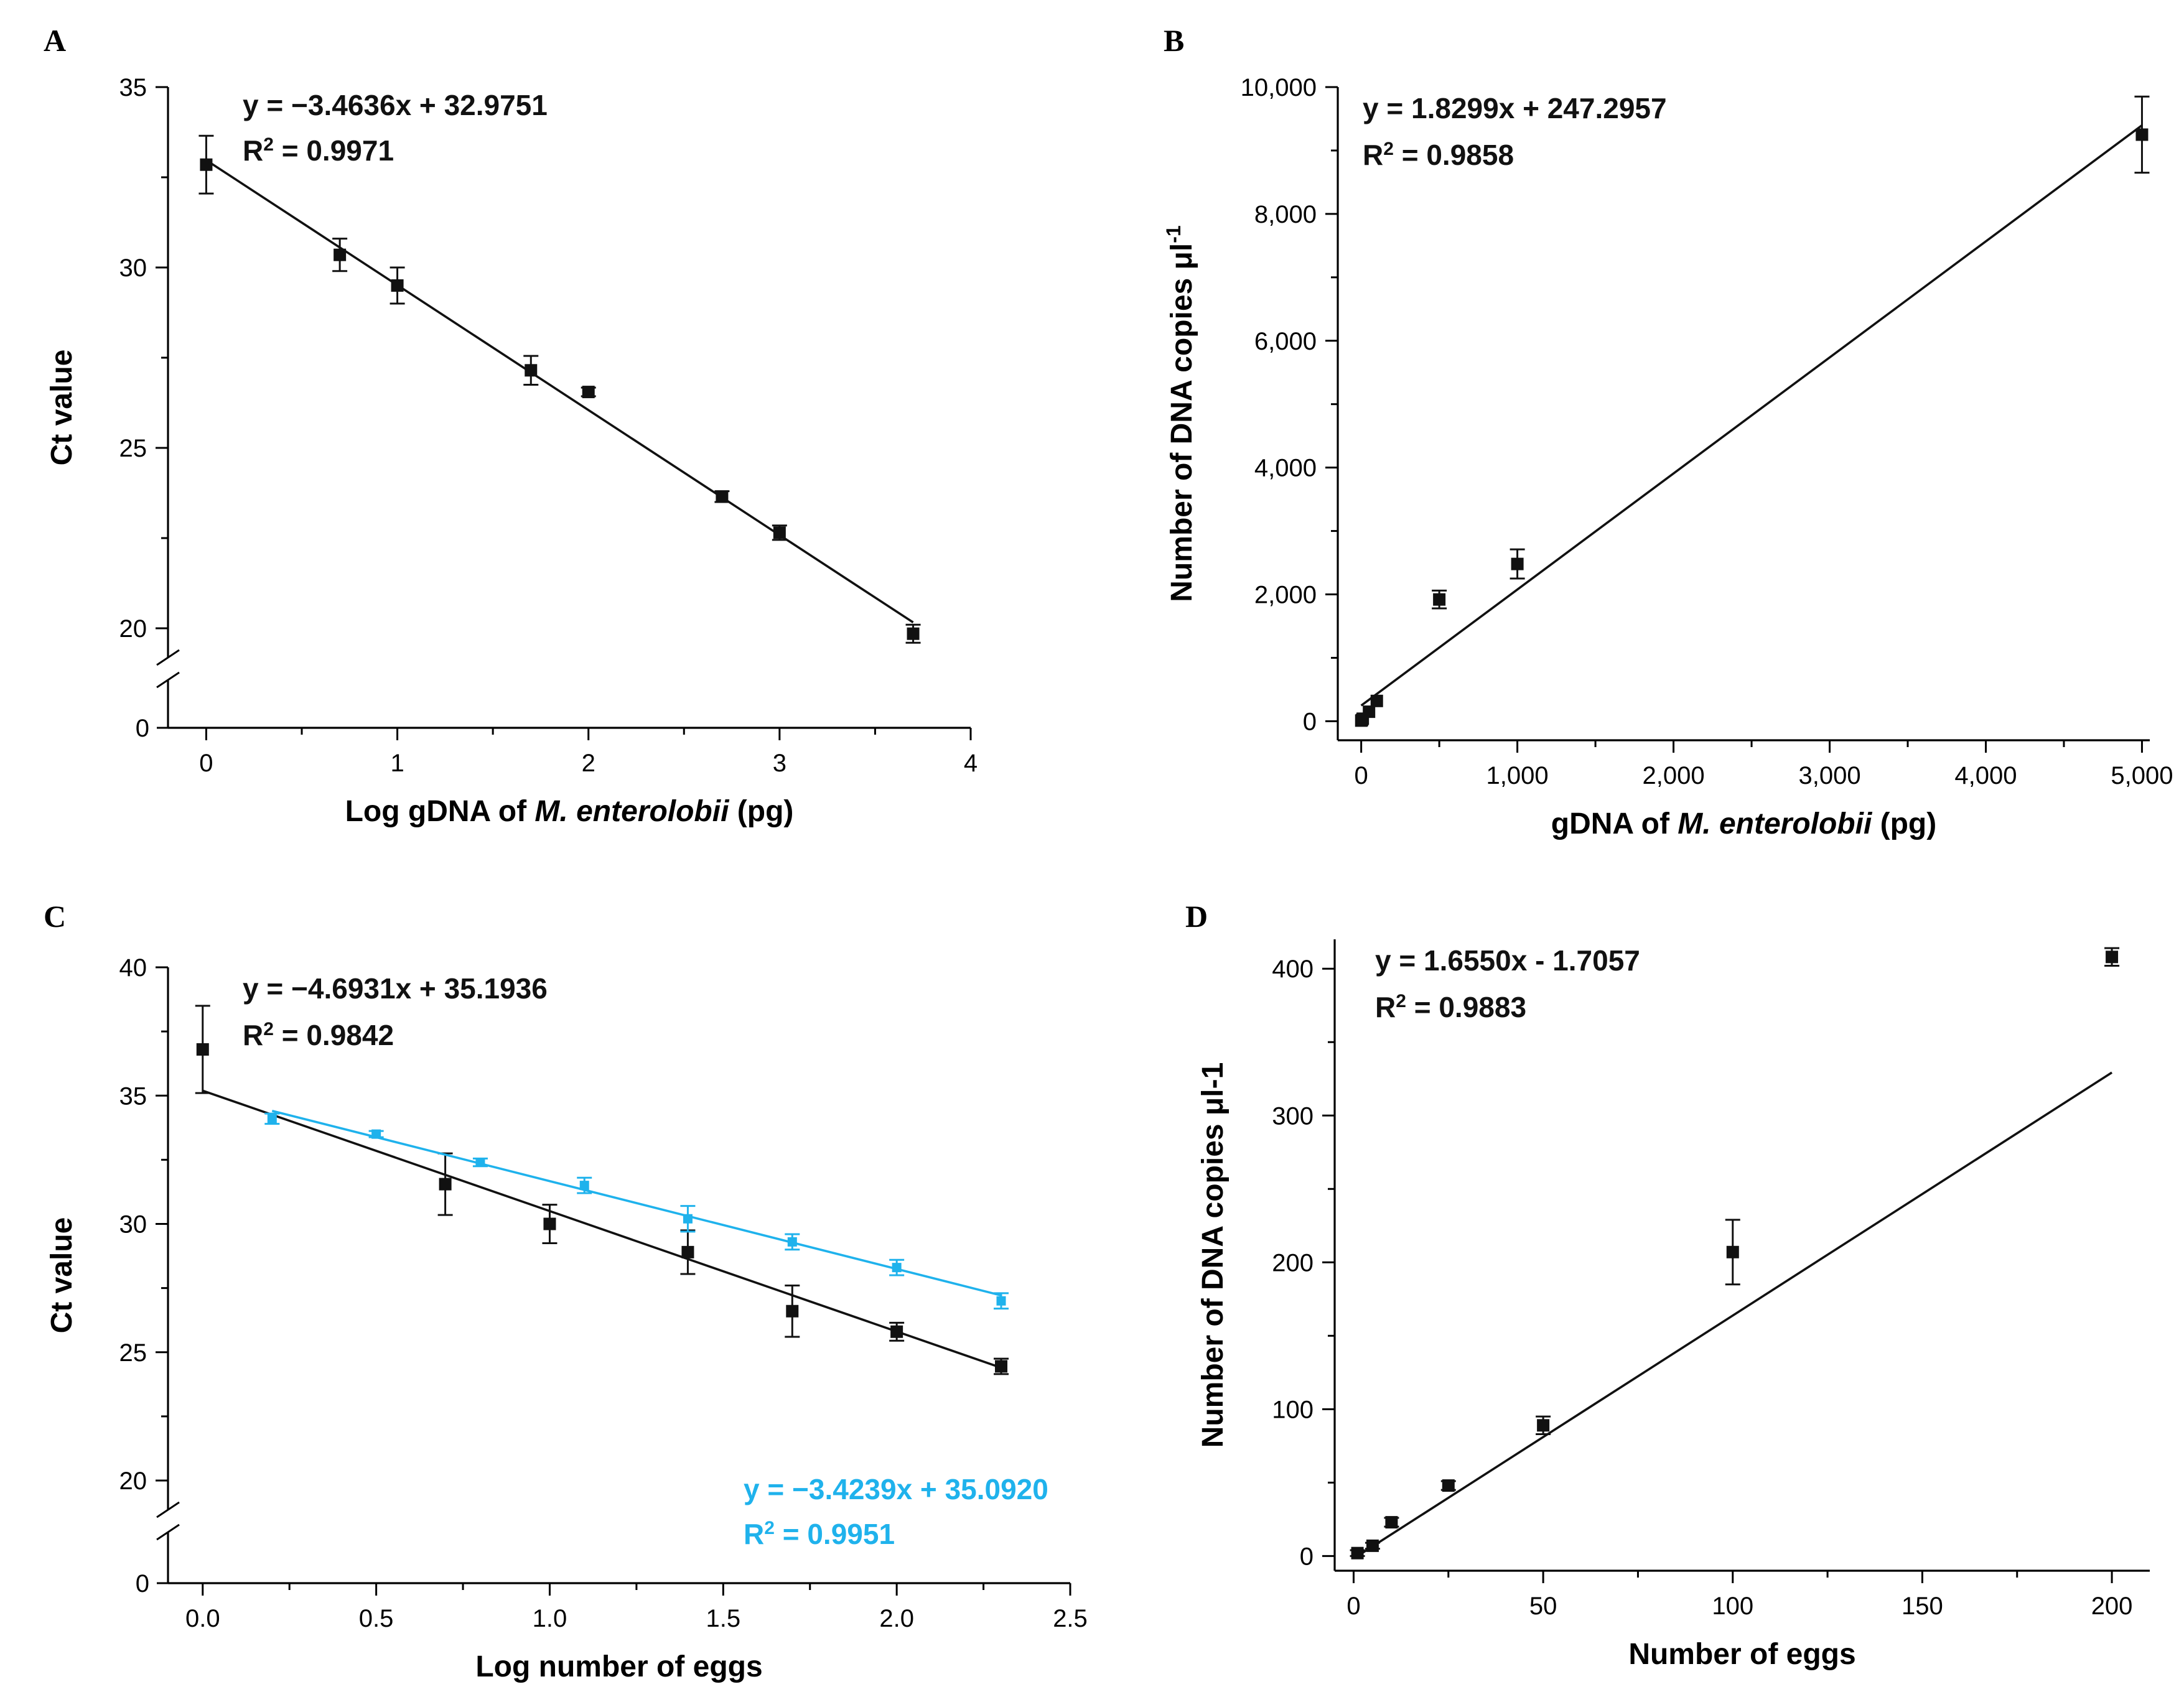 This screenshot has width=2184, height=1697. What do you see at coordinates (1923, 1606) in the screenshot?
I see `x-tick-label: 150` at bounding box center [1923, 1606].